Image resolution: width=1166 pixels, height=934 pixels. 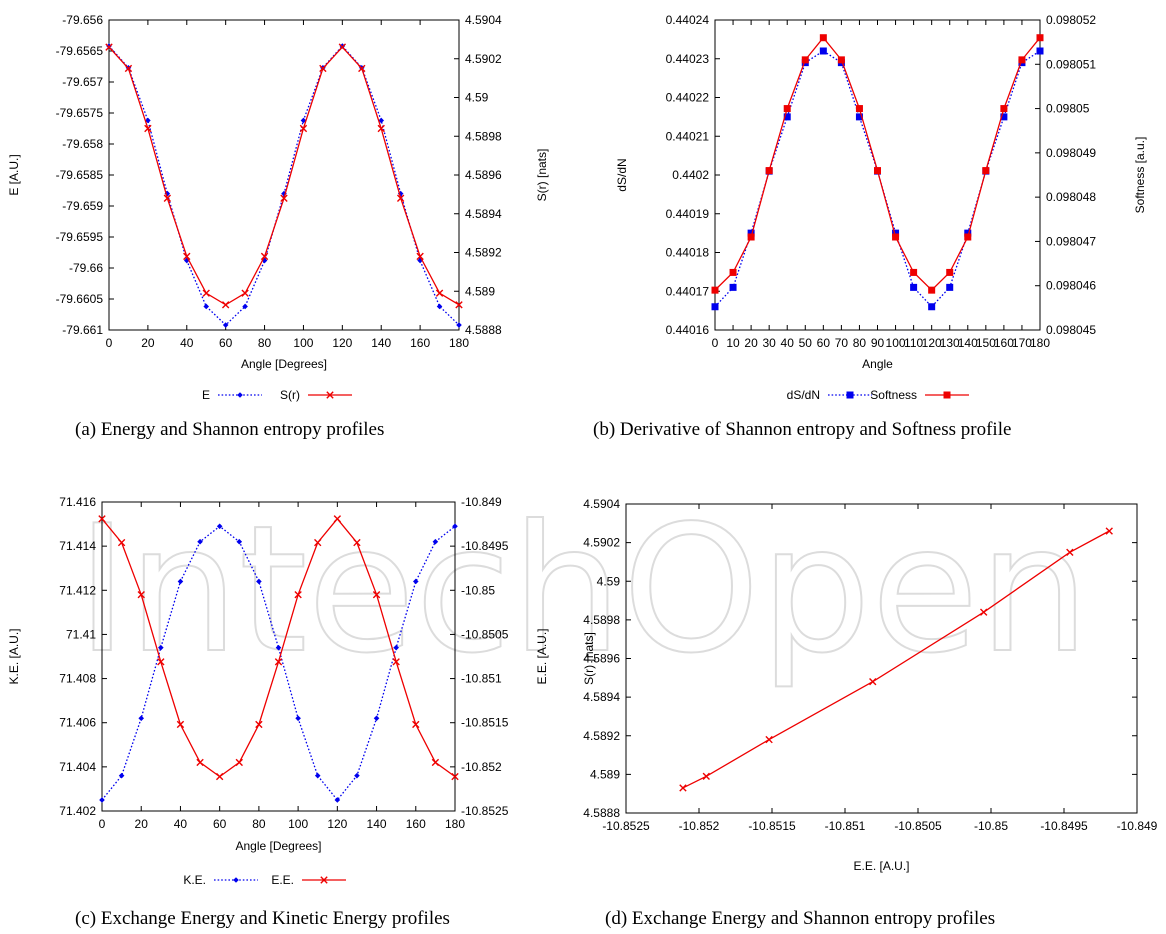 I want to click on legend-label-1: K.E., so click(x=194, y=880).